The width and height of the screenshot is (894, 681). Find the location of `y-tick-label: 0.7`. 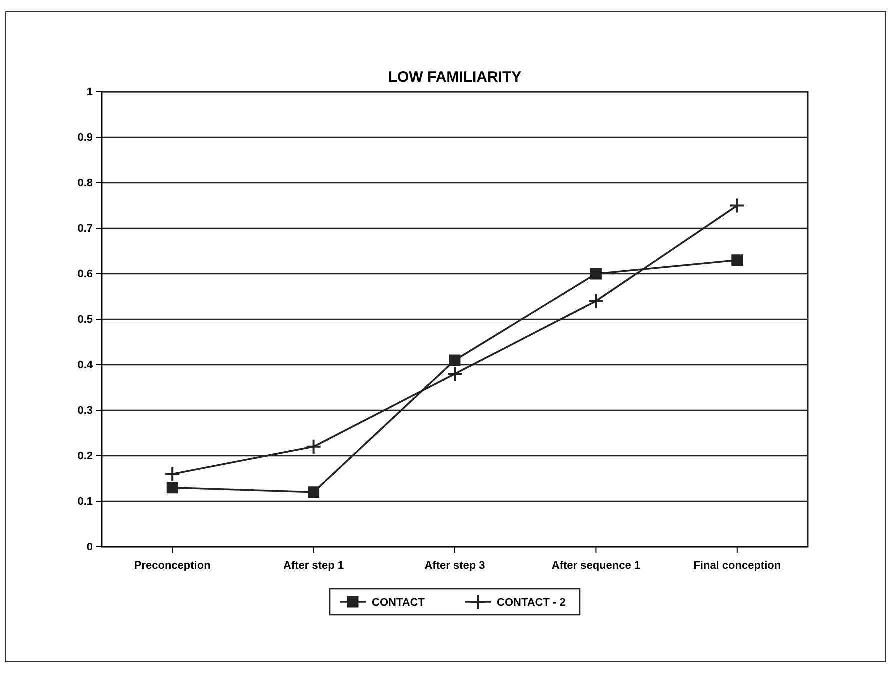

y-tick-label: 0.7 is located at coordinates (85, 229).